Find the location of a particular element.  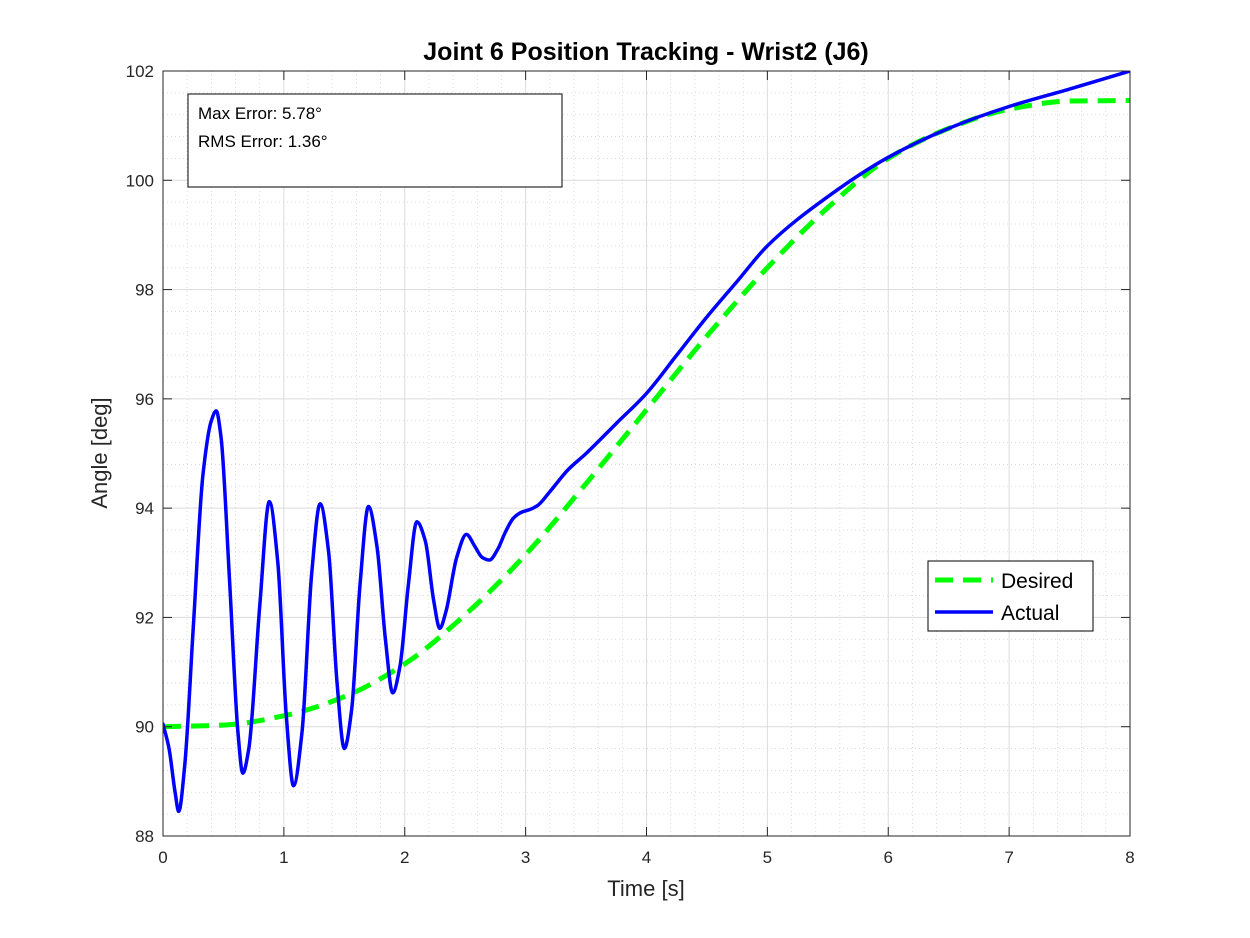

x-tick-label: 8 is located at coordinates (1129, 857).